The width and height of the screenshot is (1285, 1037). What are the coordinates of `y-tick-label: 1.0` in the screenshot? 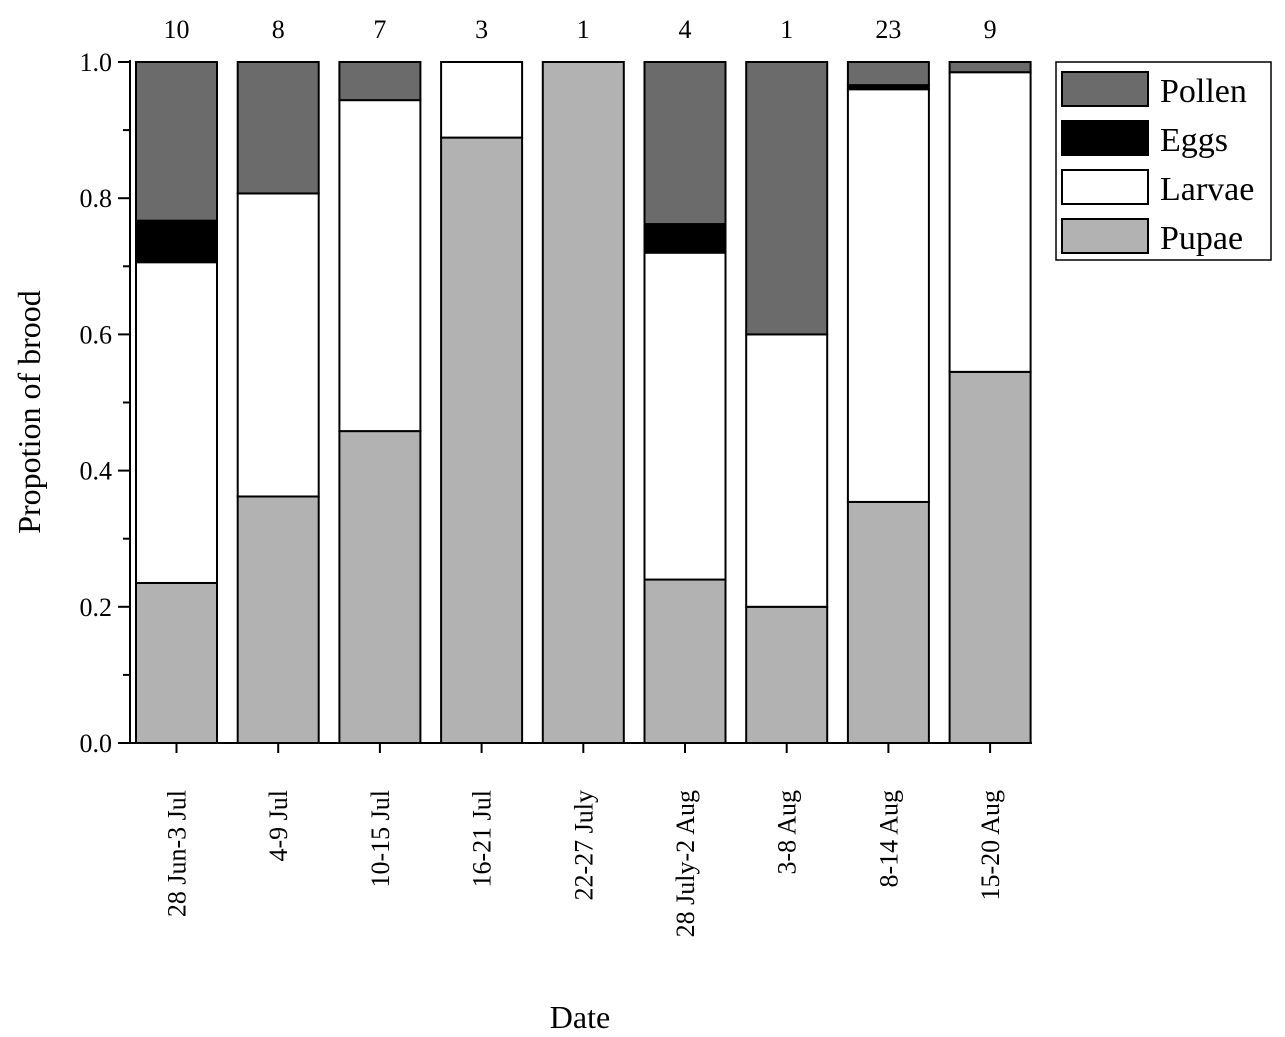 It's located at (96, 62).